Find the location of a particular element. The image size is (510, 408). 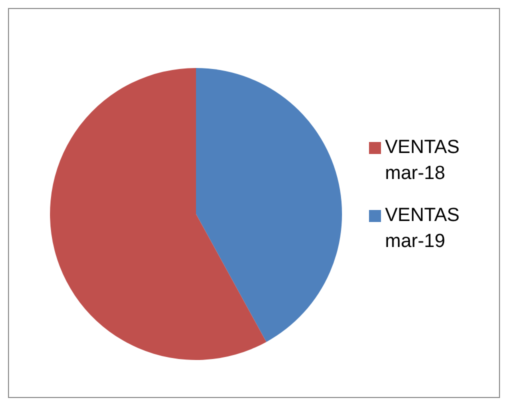

legend-label: VENTAS mar-19 is located at coordinates (423, 229).